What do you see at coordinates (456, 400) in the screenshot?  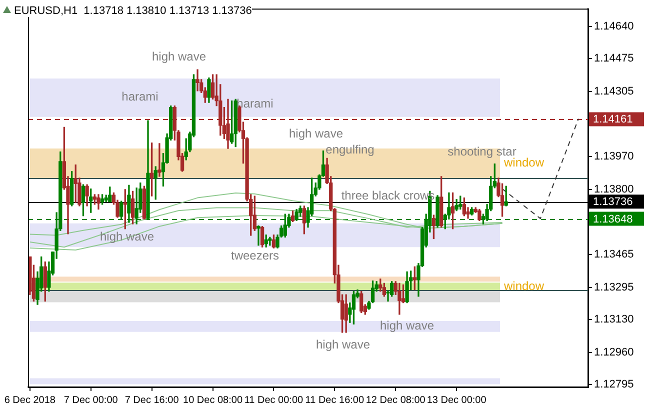 I see `x-tick-label: 13 Dec 00:00` at bounding box center [456, 400].